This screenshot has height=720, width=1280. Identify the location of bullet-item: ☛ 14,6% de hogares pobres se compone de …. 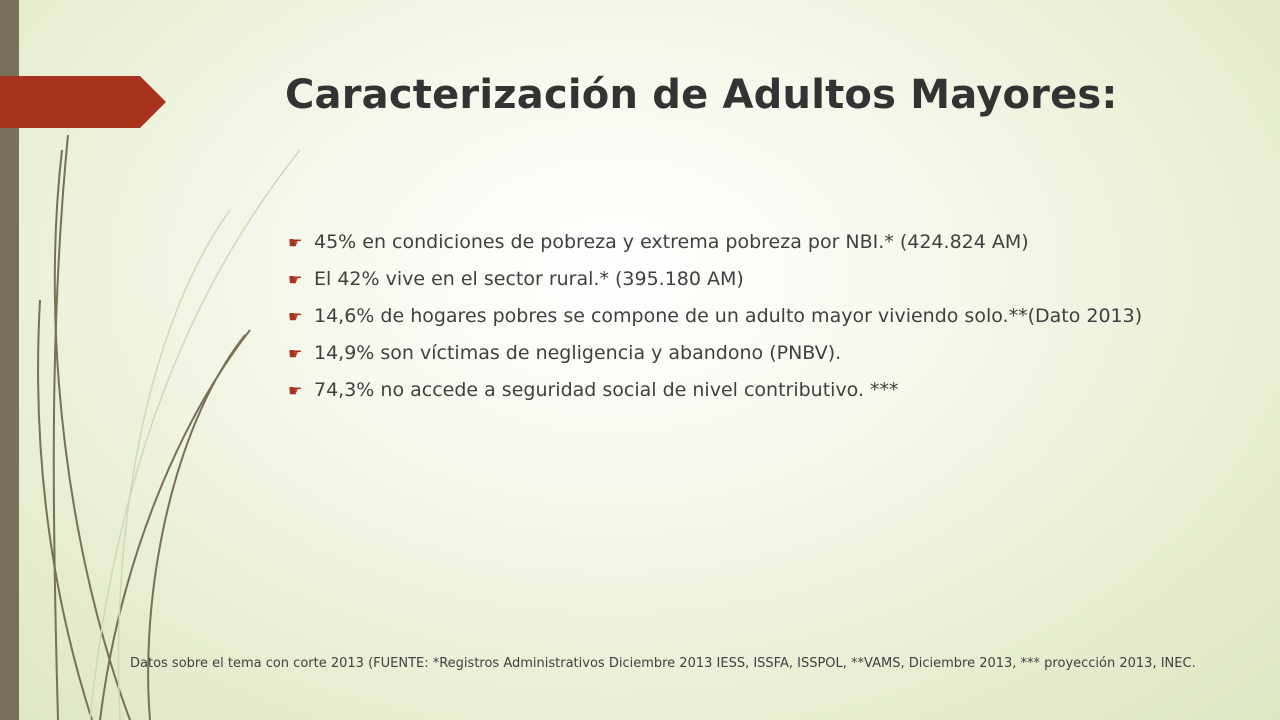
(738, 316).